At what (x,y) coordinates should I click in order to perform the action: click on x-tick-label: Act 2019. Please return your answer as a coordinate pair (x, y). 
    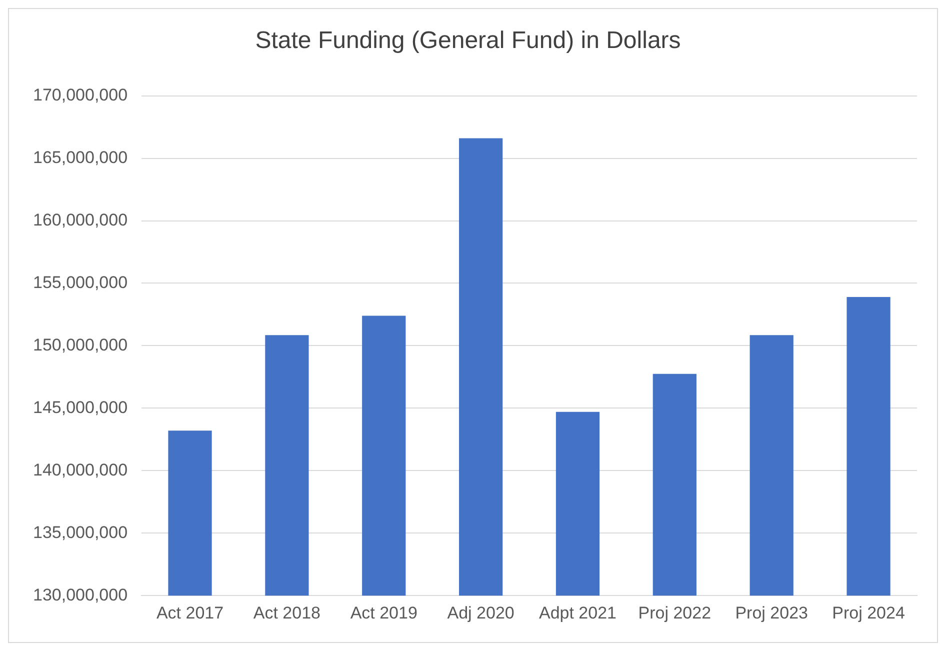
    Looking at the image, I should click on (384, 612).